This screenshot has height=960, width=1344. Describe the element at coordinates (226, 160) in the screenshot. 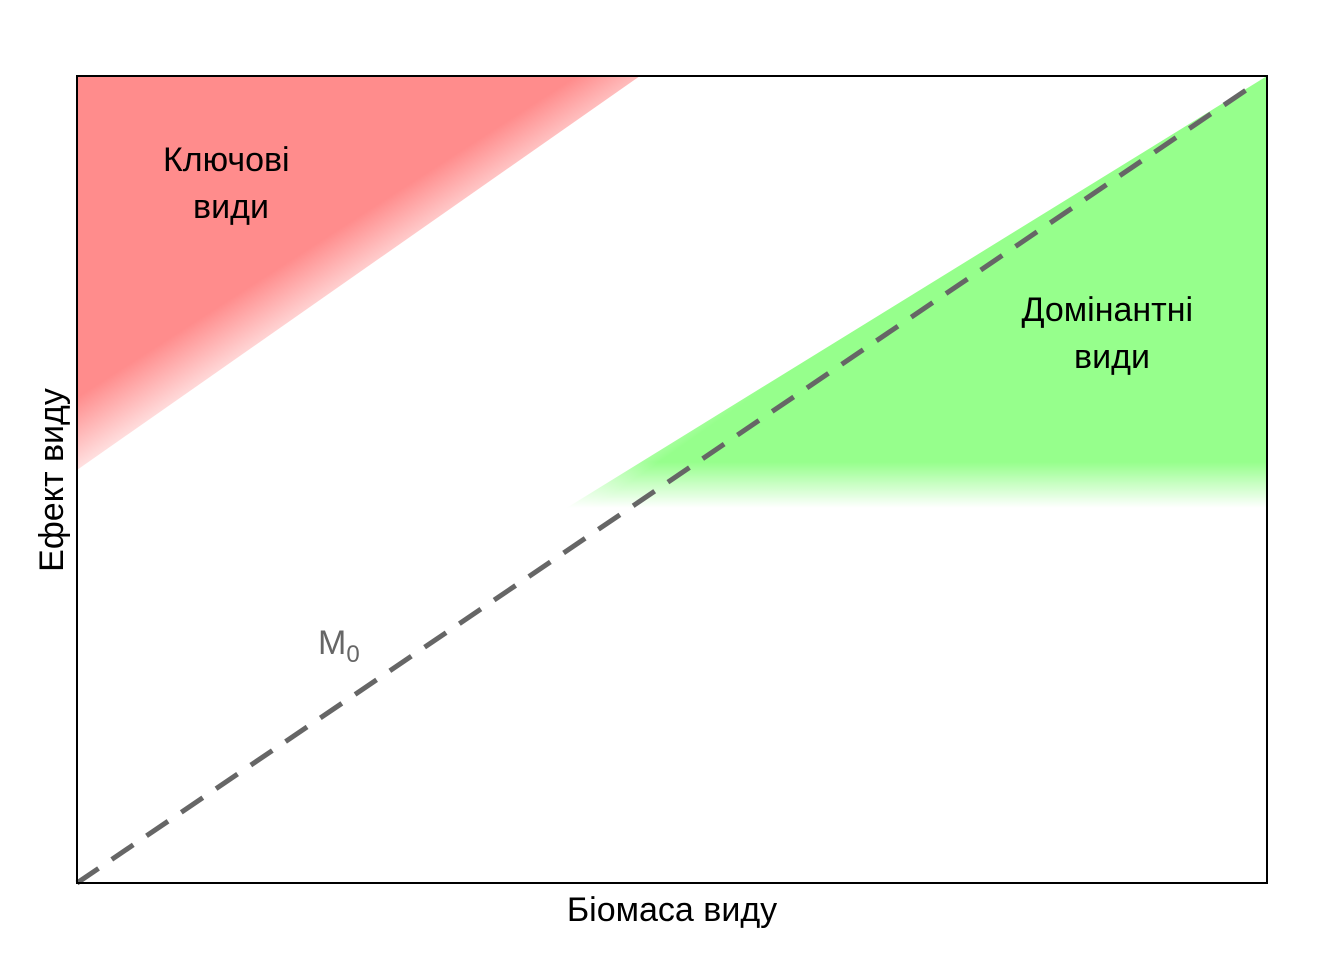

I see `keystone-label-line1: Ключові` at that location.